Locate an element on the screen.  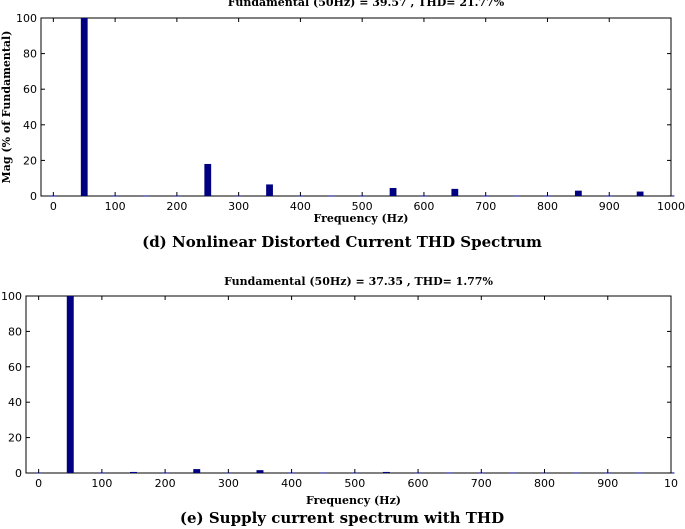
chart-e-xtick-label: 100 is located at coordinates (101, 483).